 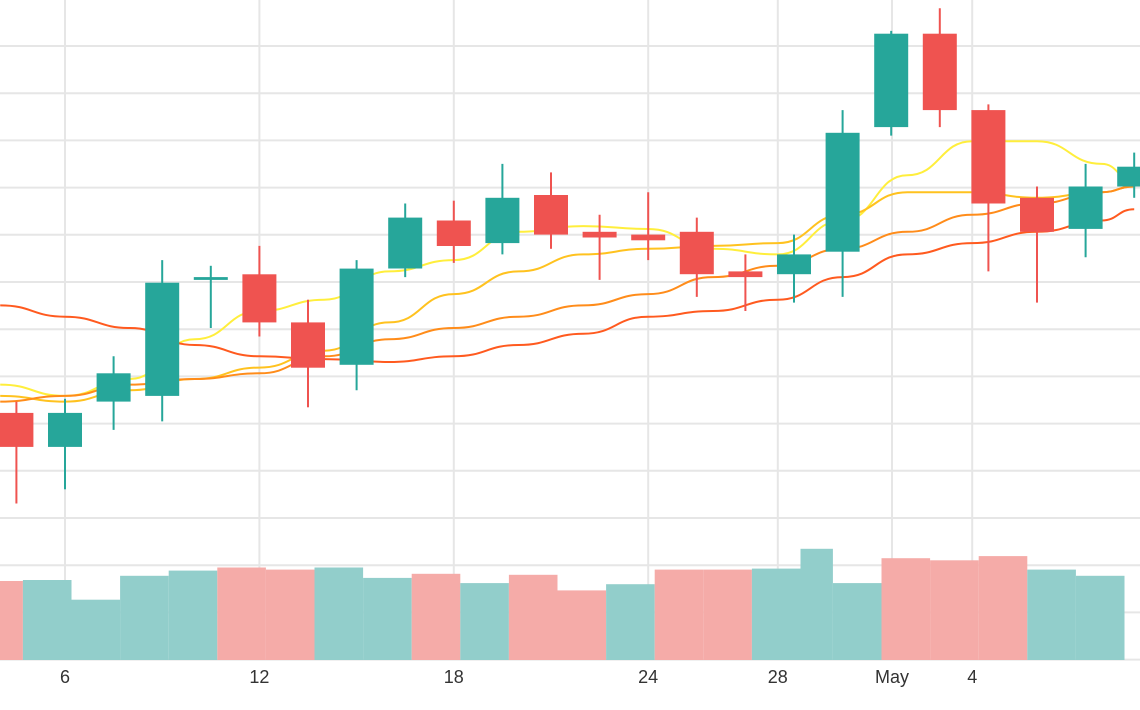 What do you see at coordinates (648, 677) in the screenshot?
I see `x-tick-label: 24` at bounding box center [648, 677].